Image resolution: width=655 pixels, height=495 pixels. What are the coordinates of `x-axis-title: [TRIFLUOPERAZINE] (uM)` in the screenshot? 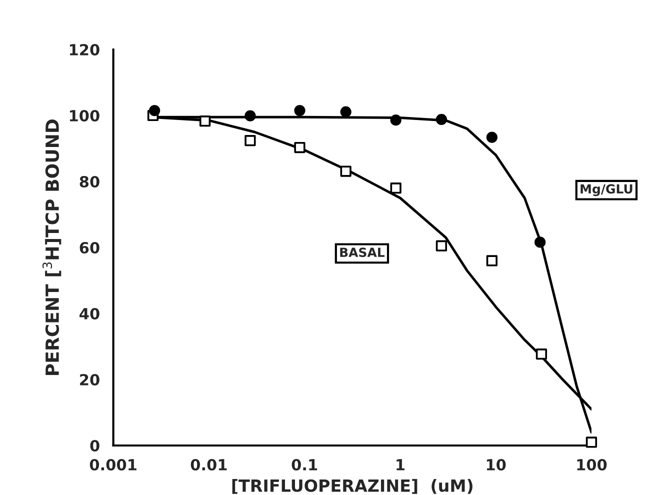 It's located at (352, 486).